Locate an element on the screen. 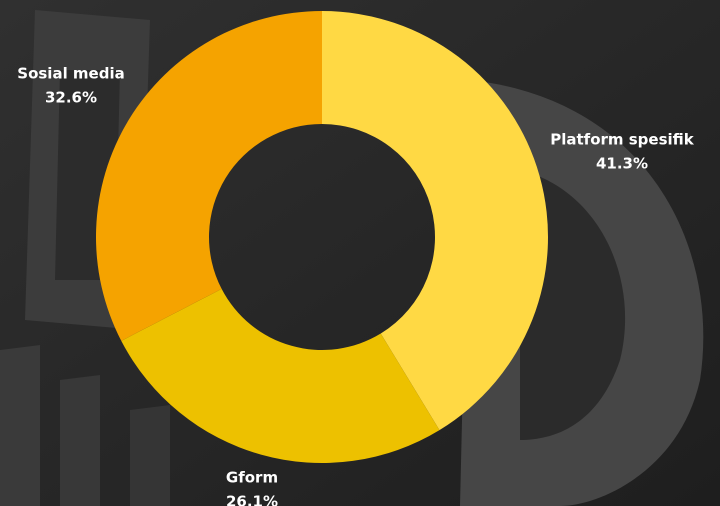  slice-label: Sosial media is located at coordinates (70, 74).